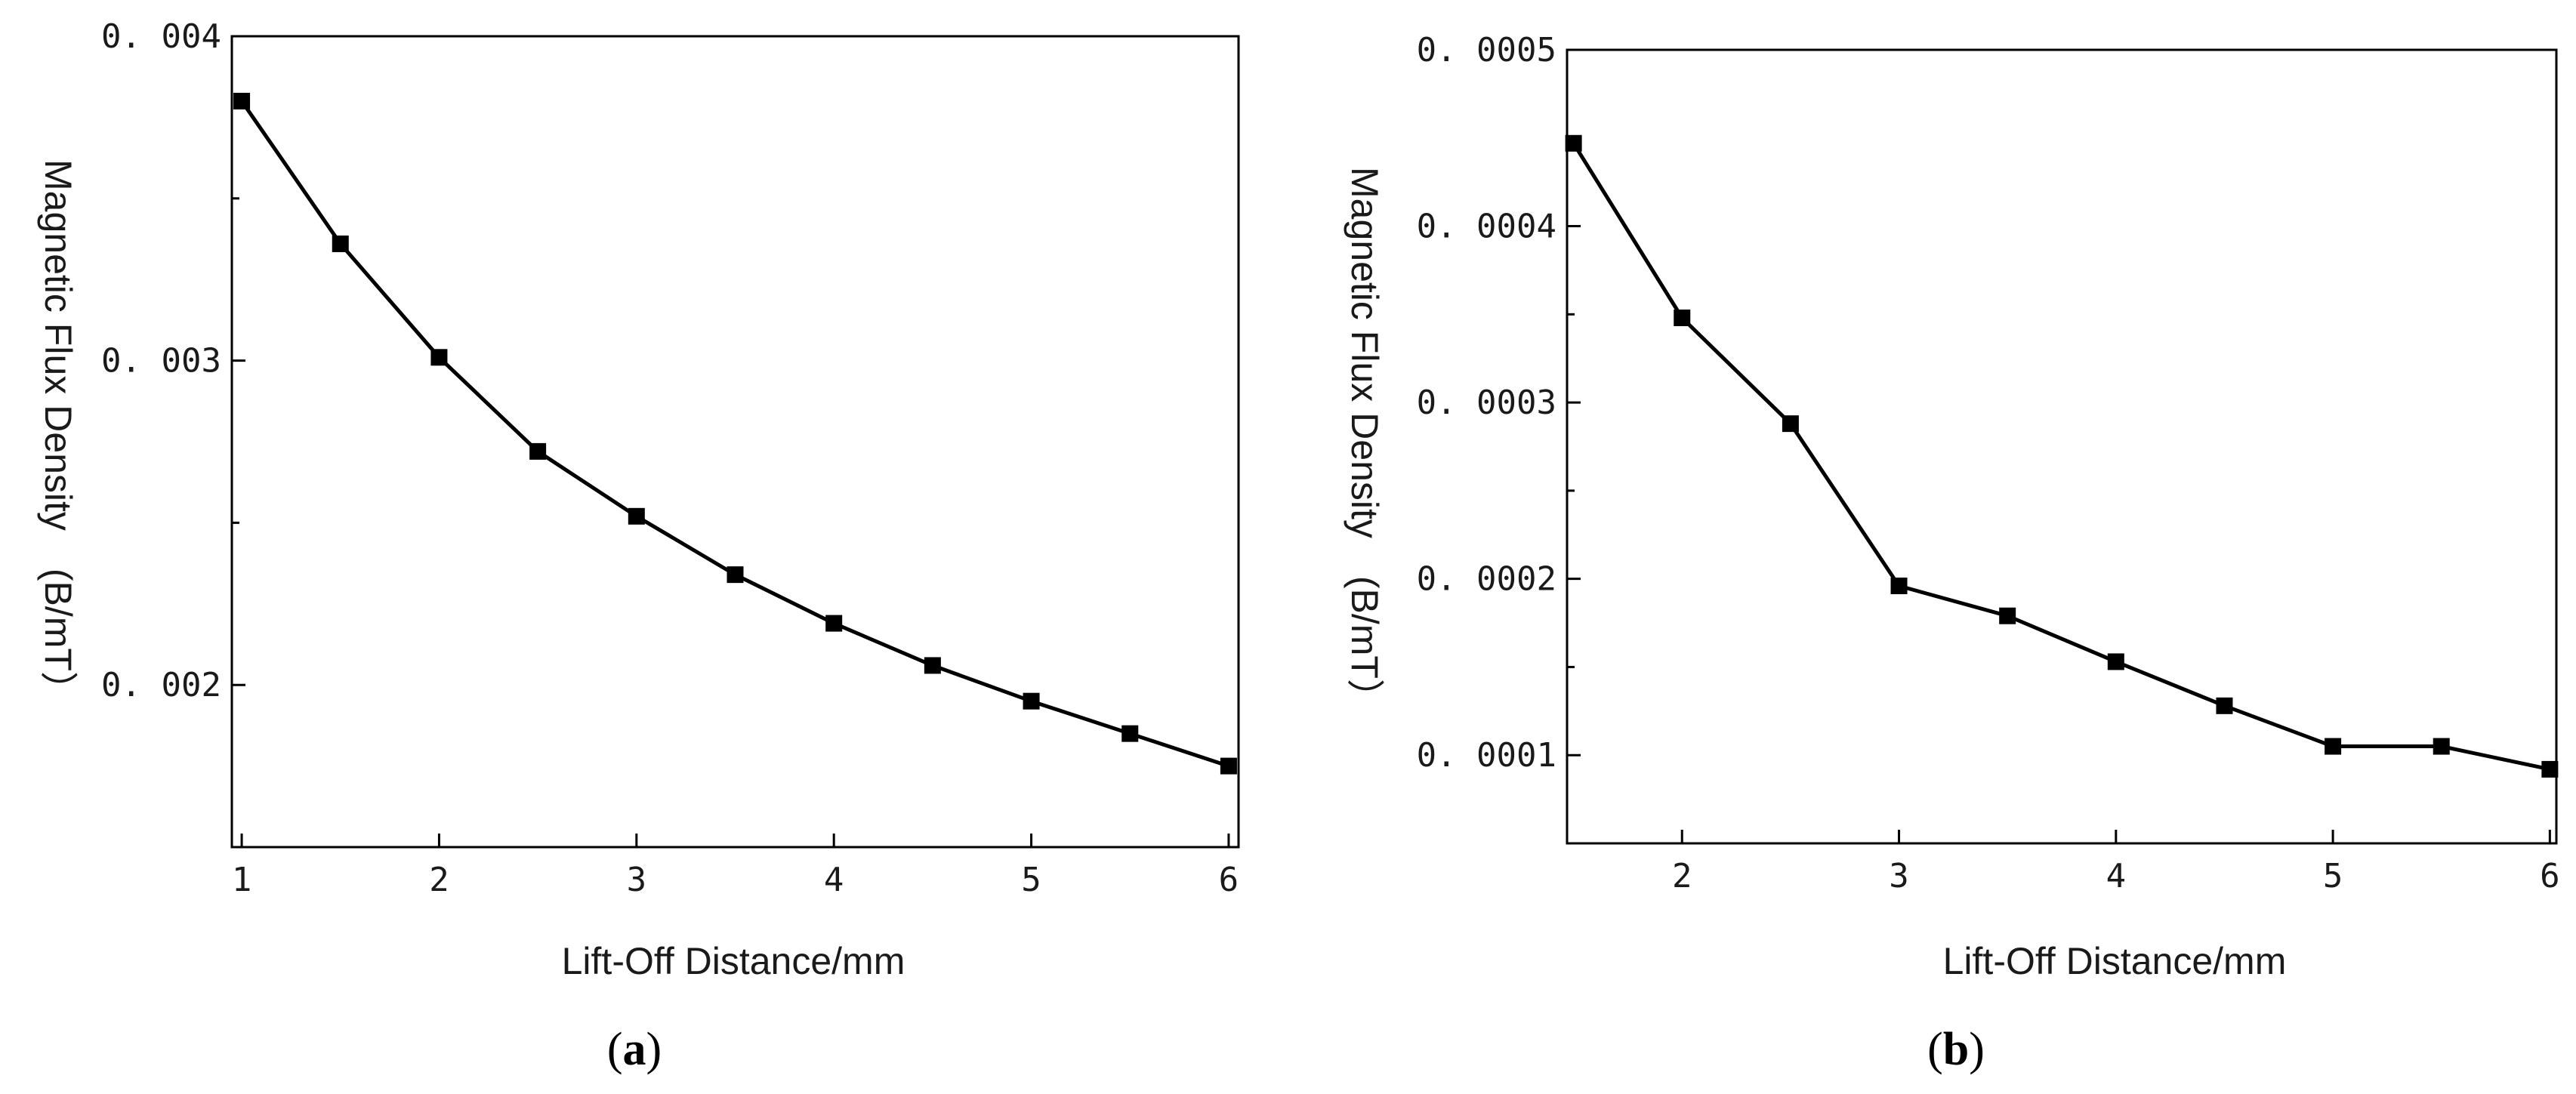 The width and height of the screenshot is (2576, 1094). I want to click on x-tick-label-b: 3, so click(1899, 876).